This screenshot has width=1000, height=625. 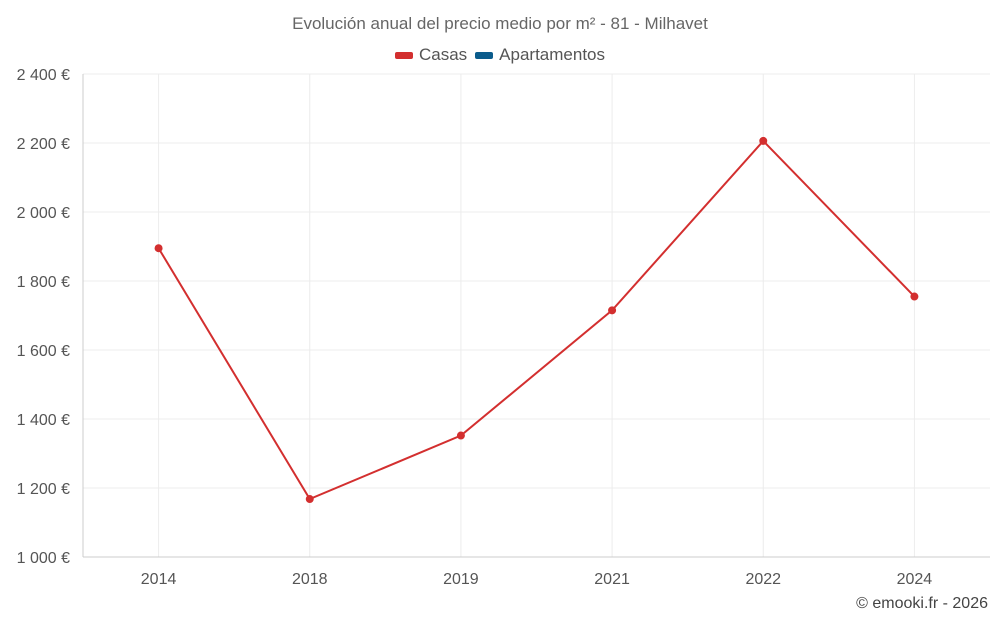 I want to click on y-tick-label: 1 800 €, so click(x=43, y=282).